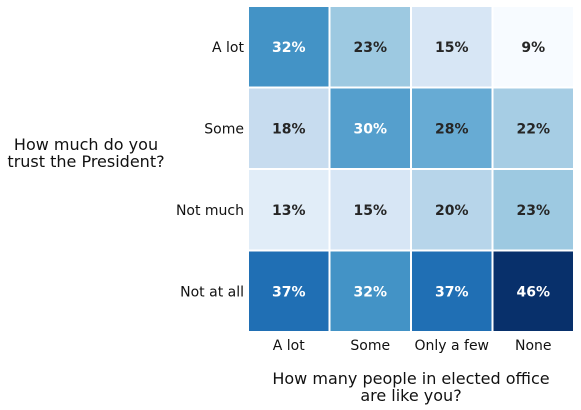 This screenshot has height=410, width=581. I want to click on cell-value-label-r2-c2: 20%, so click(452, 211).